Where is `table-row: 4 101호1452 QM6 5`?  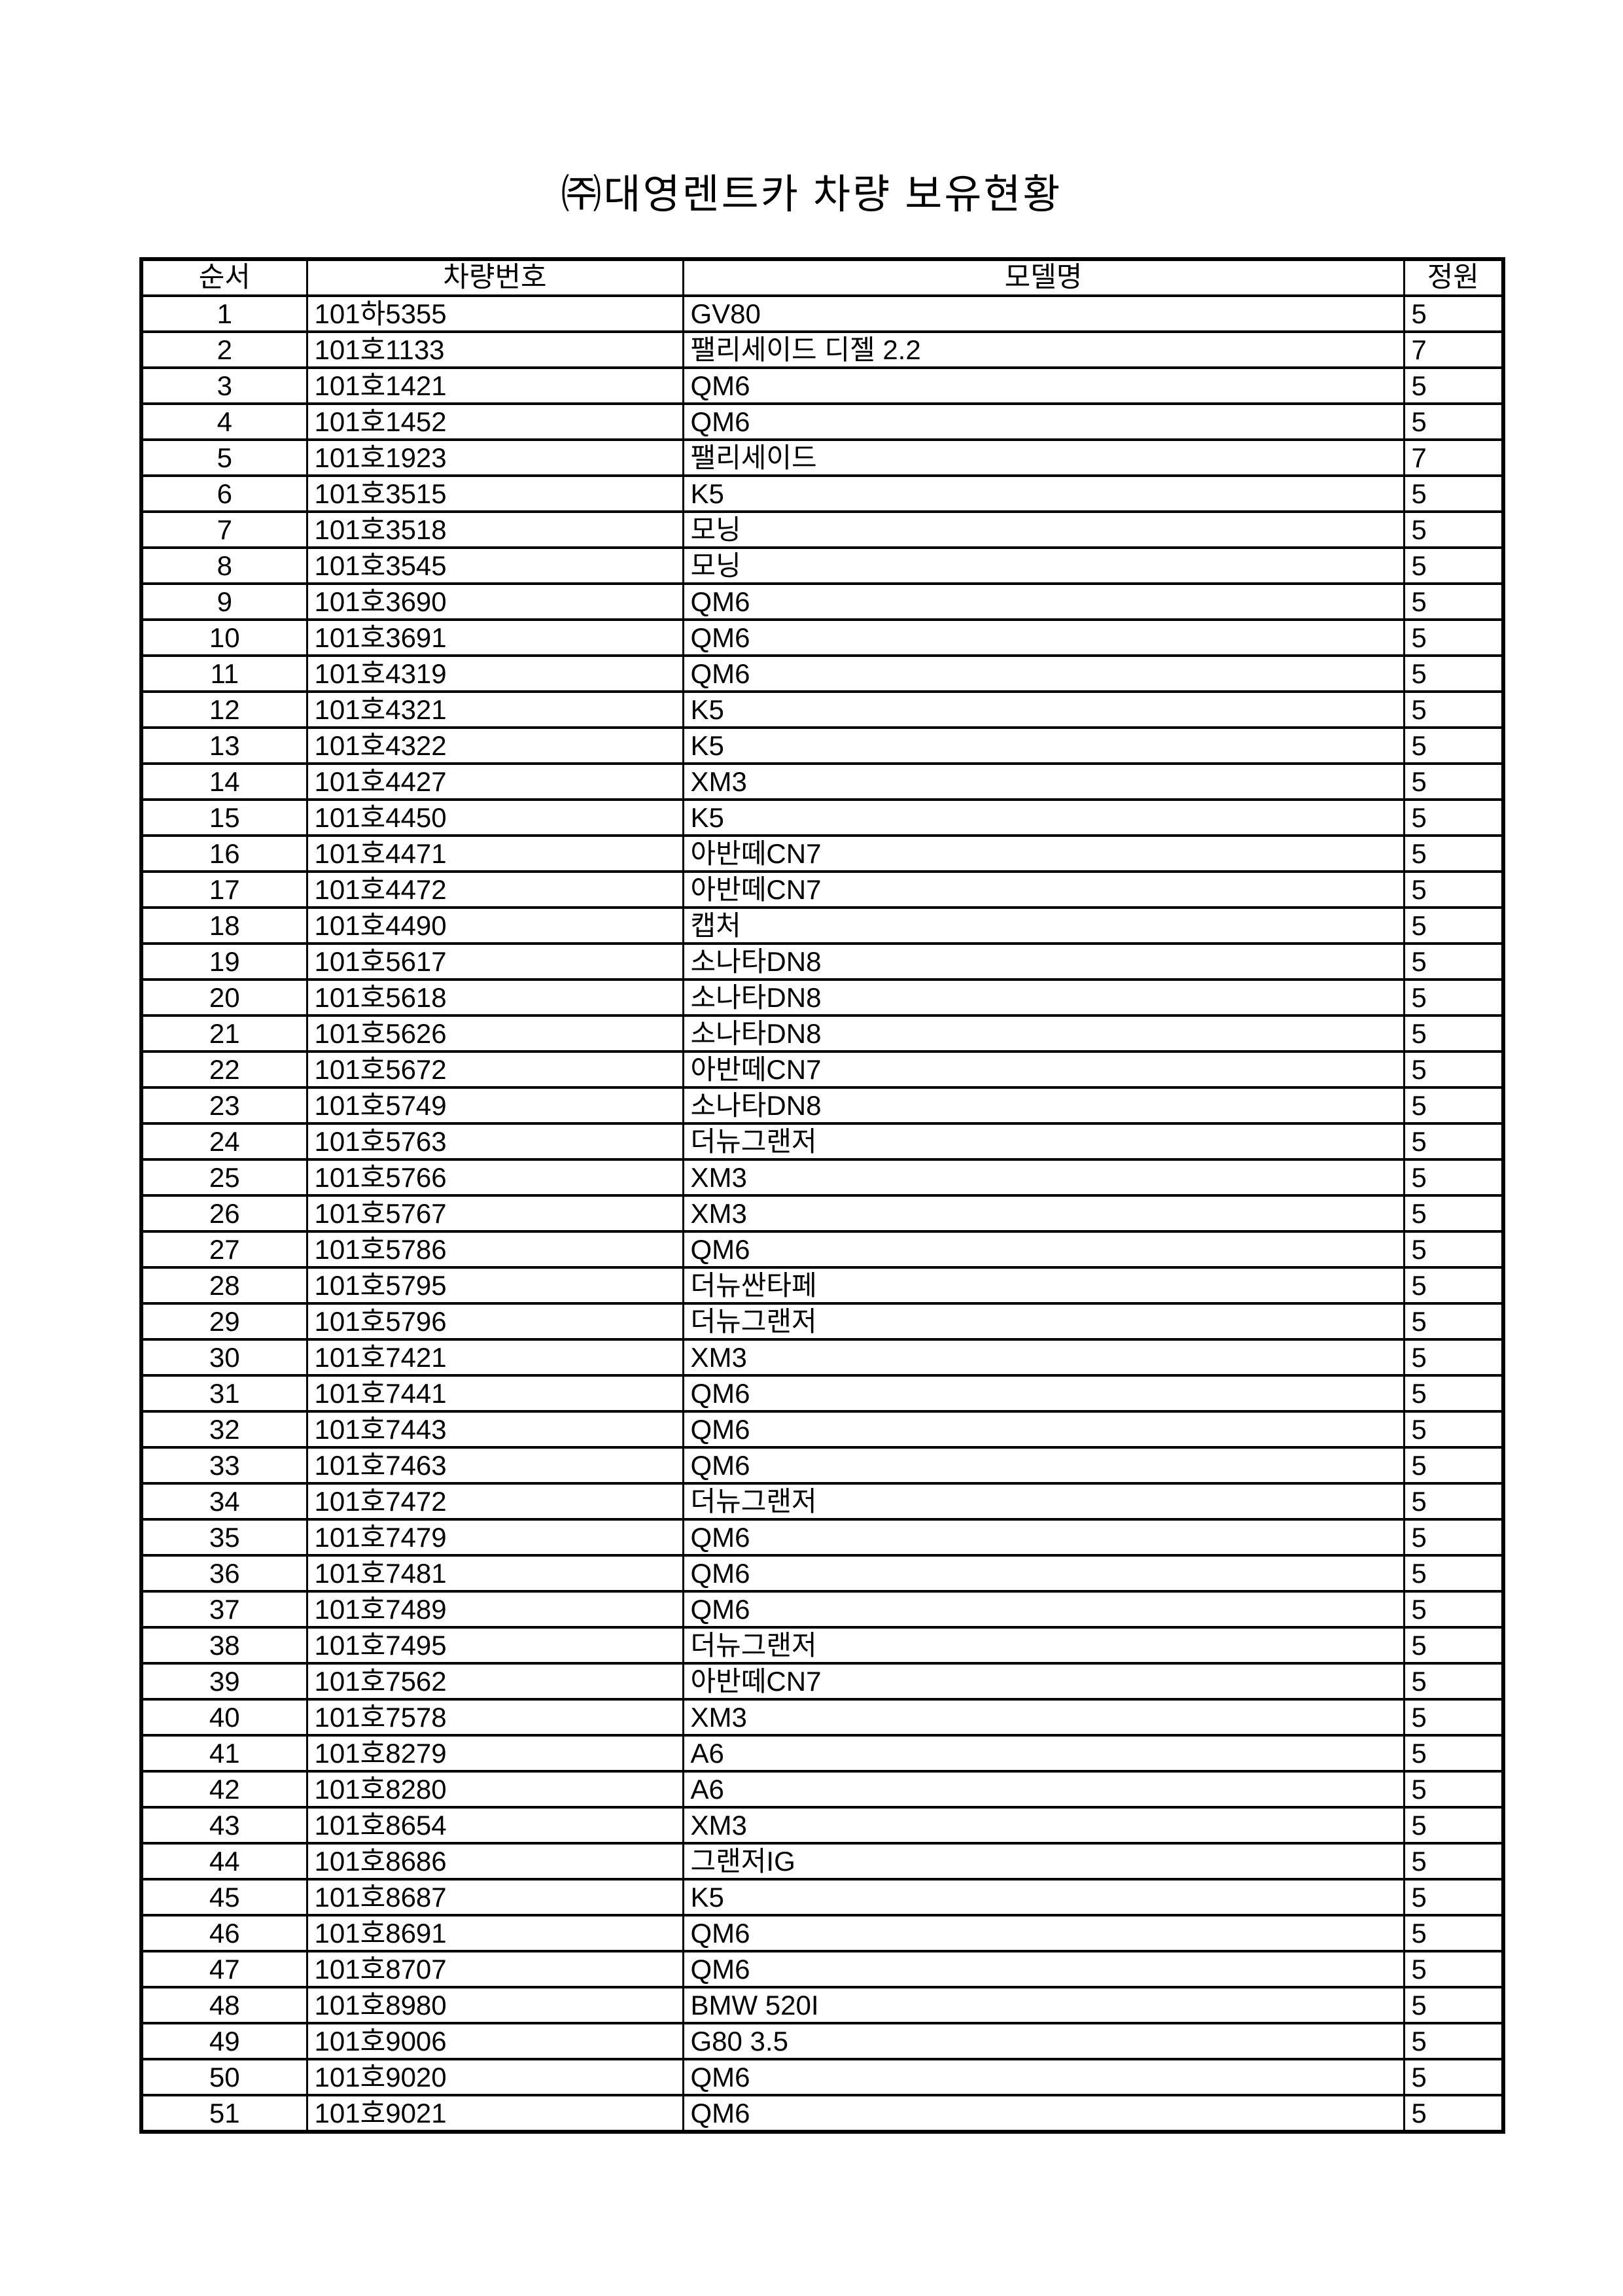 table-row: 4 101호1452 QM6 5 is located at coordinates (823, 422).